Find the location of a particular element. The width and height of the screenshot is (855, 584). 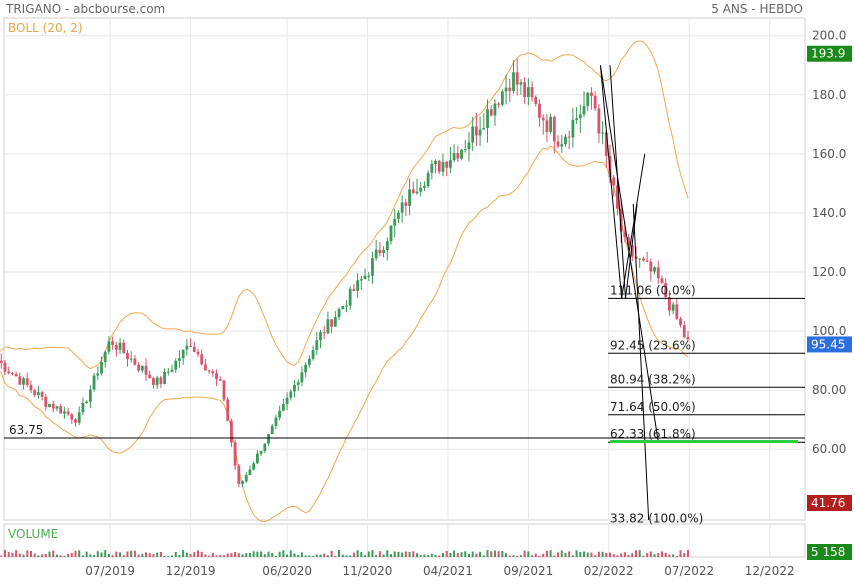

chart-title: TRIGANO - abcbourse.com is located at coordinates (86, 9).